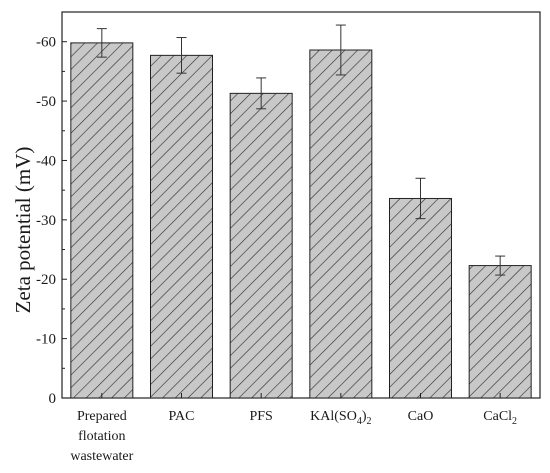  I want to click on y-tick-label: -40, so click(46, 161).